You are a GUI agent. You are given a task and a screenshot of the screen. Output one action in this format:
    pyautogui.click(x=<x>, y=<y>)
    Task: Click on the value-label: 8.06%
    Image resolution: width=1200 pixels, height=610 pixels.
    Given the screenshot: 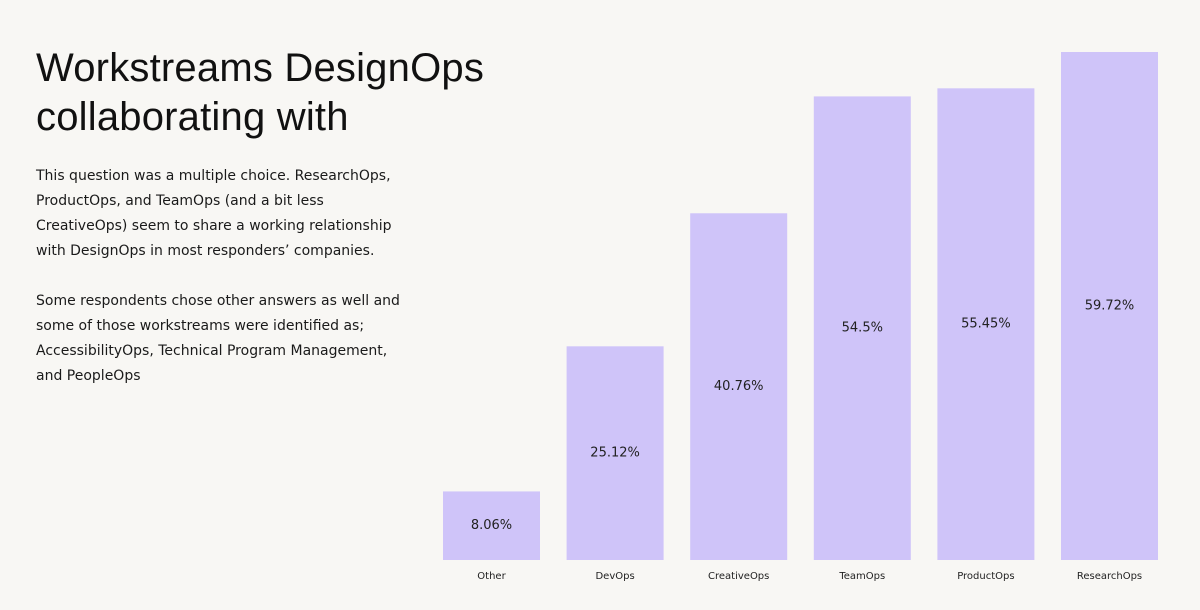 What is the action you would take?
    pyautogui.click(x=491, y=525)
    